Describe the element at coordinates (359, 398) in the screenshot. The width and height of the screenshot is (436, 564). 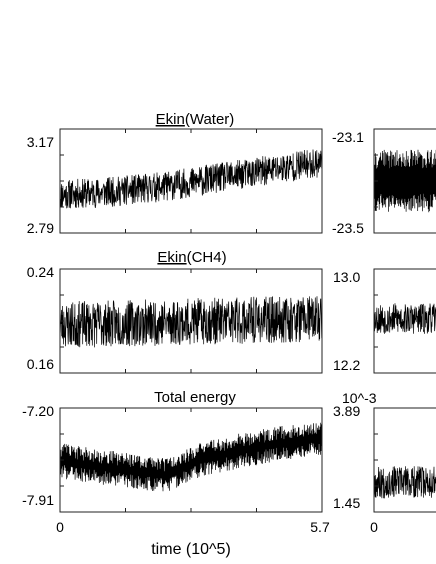
I see `multiplier-label: 10^-3` at that location.